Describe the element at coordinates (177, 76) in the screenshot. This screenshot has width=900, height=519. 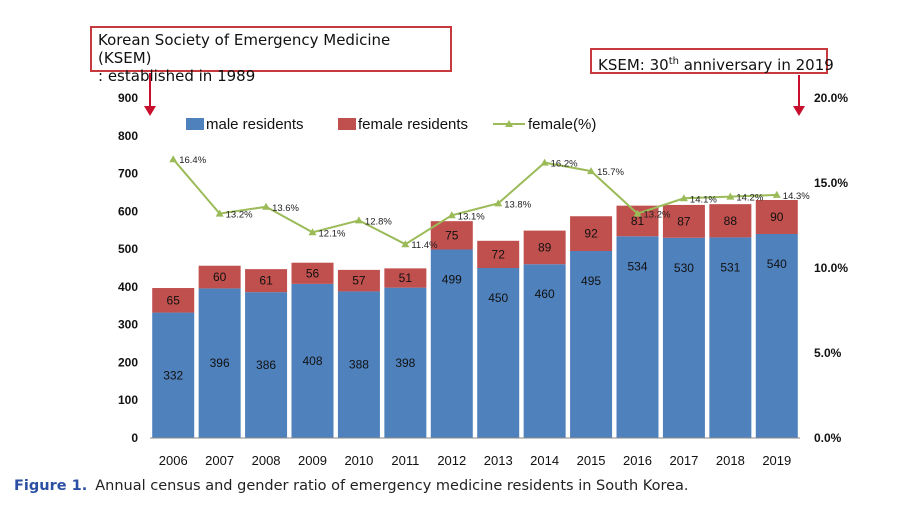
I see `annotation-line-2: : established in 1989` at that location.